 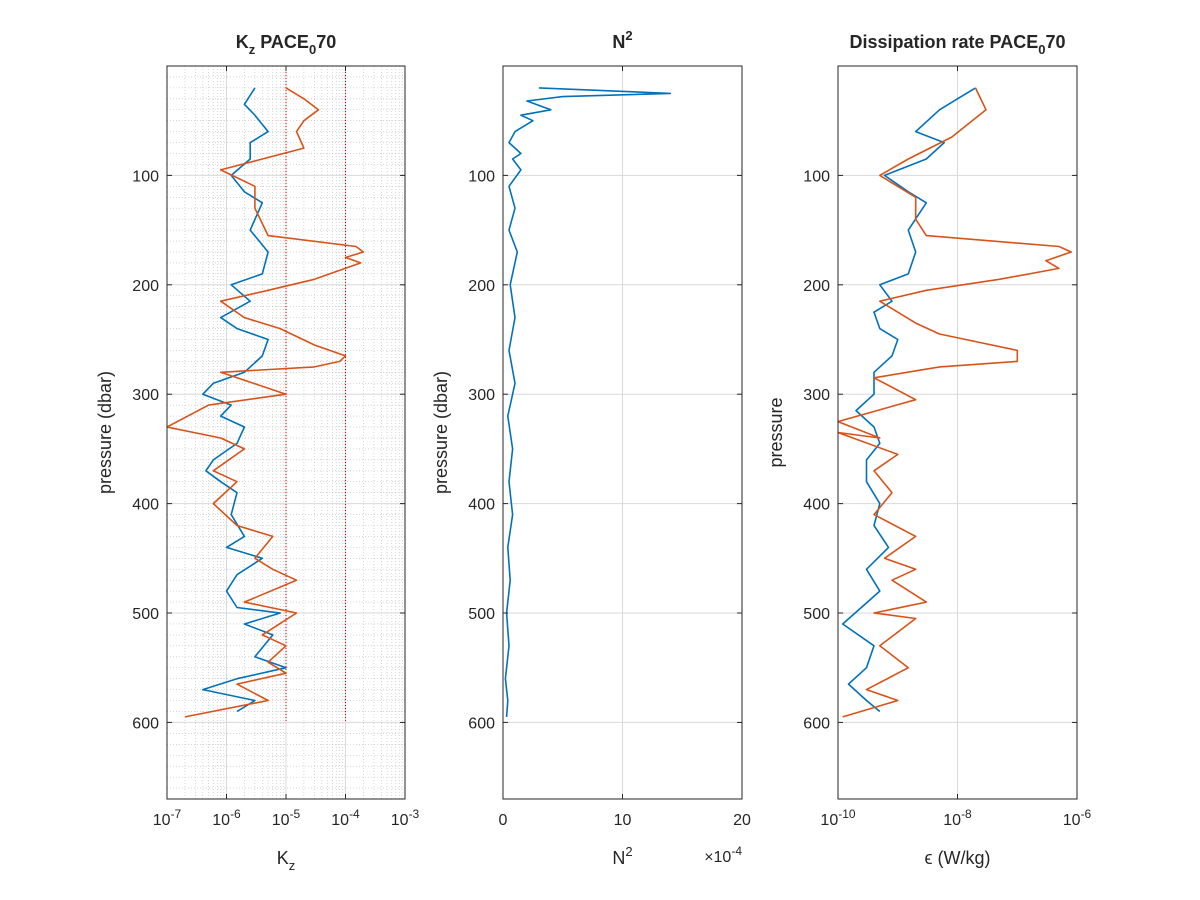 I want to click on x-axis-label: N2, so click(x=622, y=856).